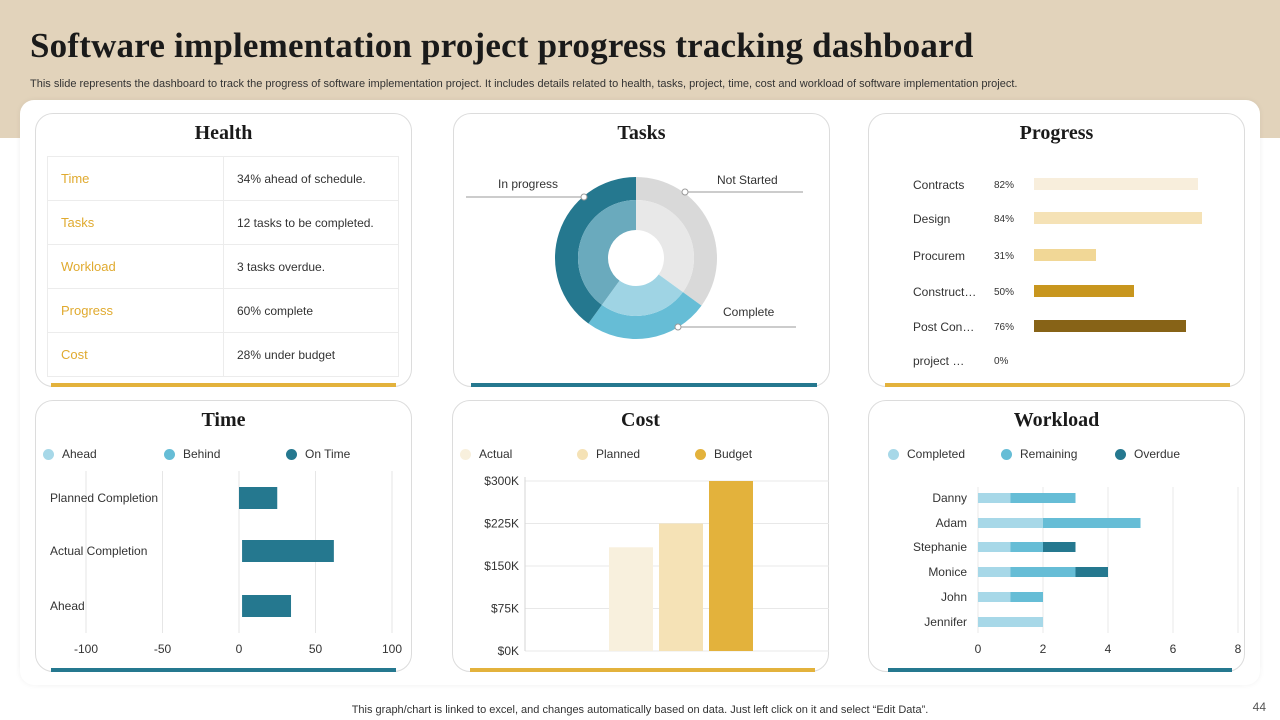  I want to click on health-row-value: 28% under budget, so click(311, 354).